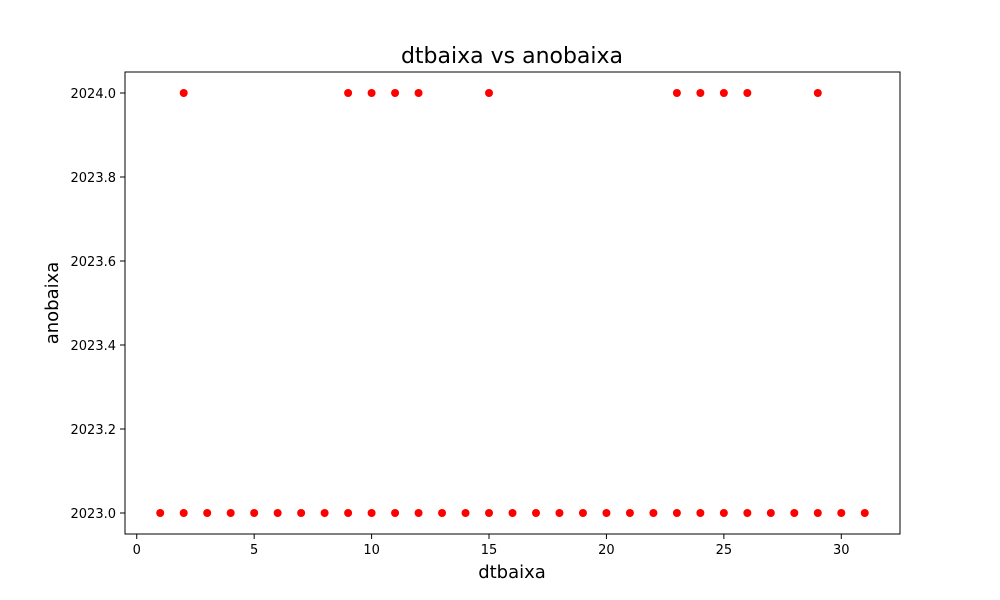 The width and height of the screenshot is (1000, 600). I want to click on y-tick-label: 2023.2, so click(94, 430).